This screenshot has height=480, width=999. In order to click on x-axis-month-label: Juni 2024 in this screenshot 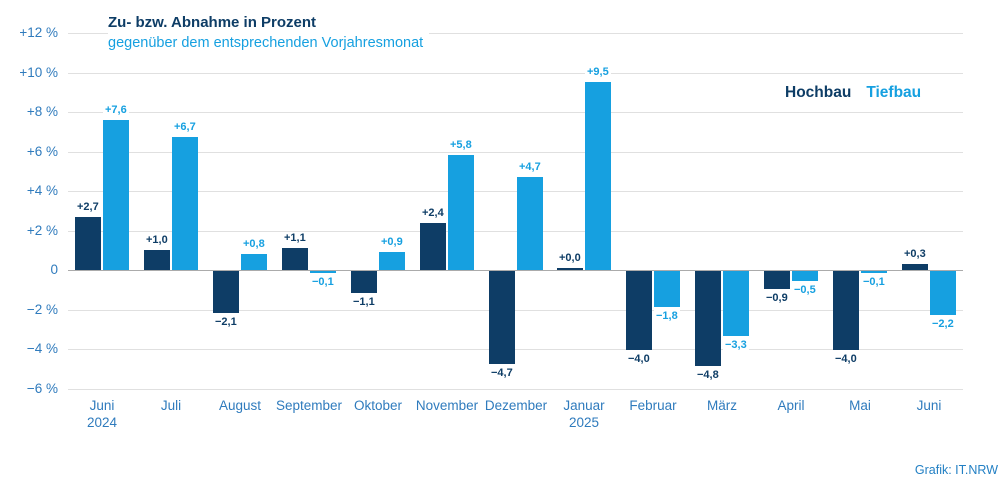, I will do `click(102, 414)`.